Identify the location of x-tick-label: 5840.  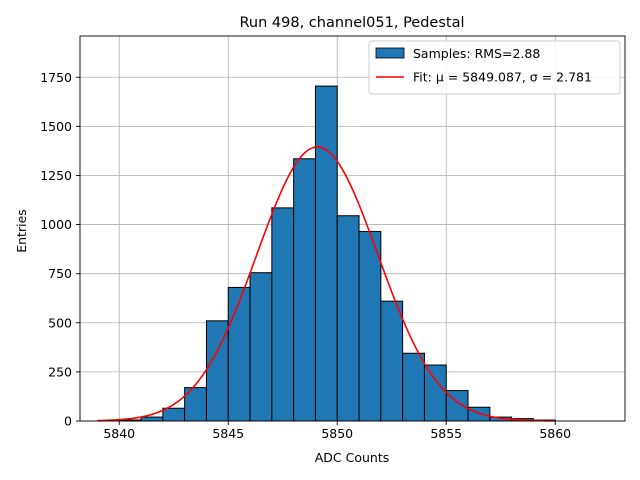
(119, 433).